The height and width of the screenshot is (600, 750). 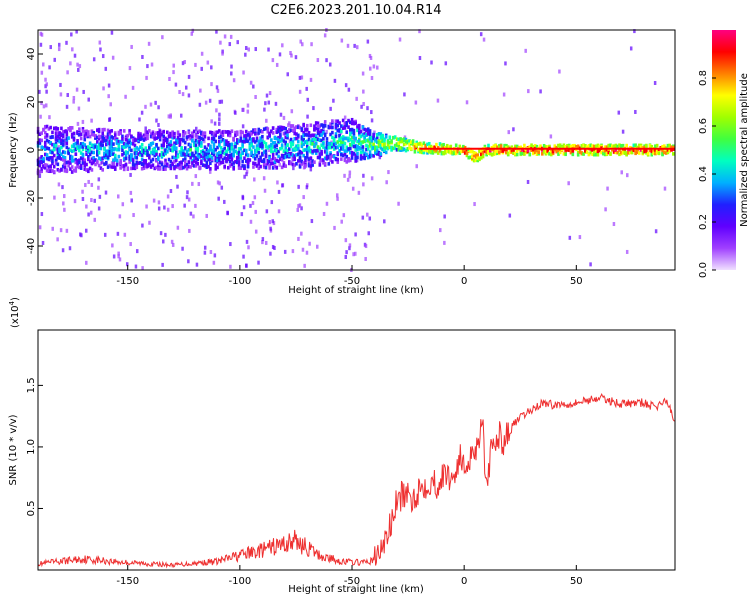 I want to click on spectrogram-x-tick-label: 0, so click(x=464, y=281).